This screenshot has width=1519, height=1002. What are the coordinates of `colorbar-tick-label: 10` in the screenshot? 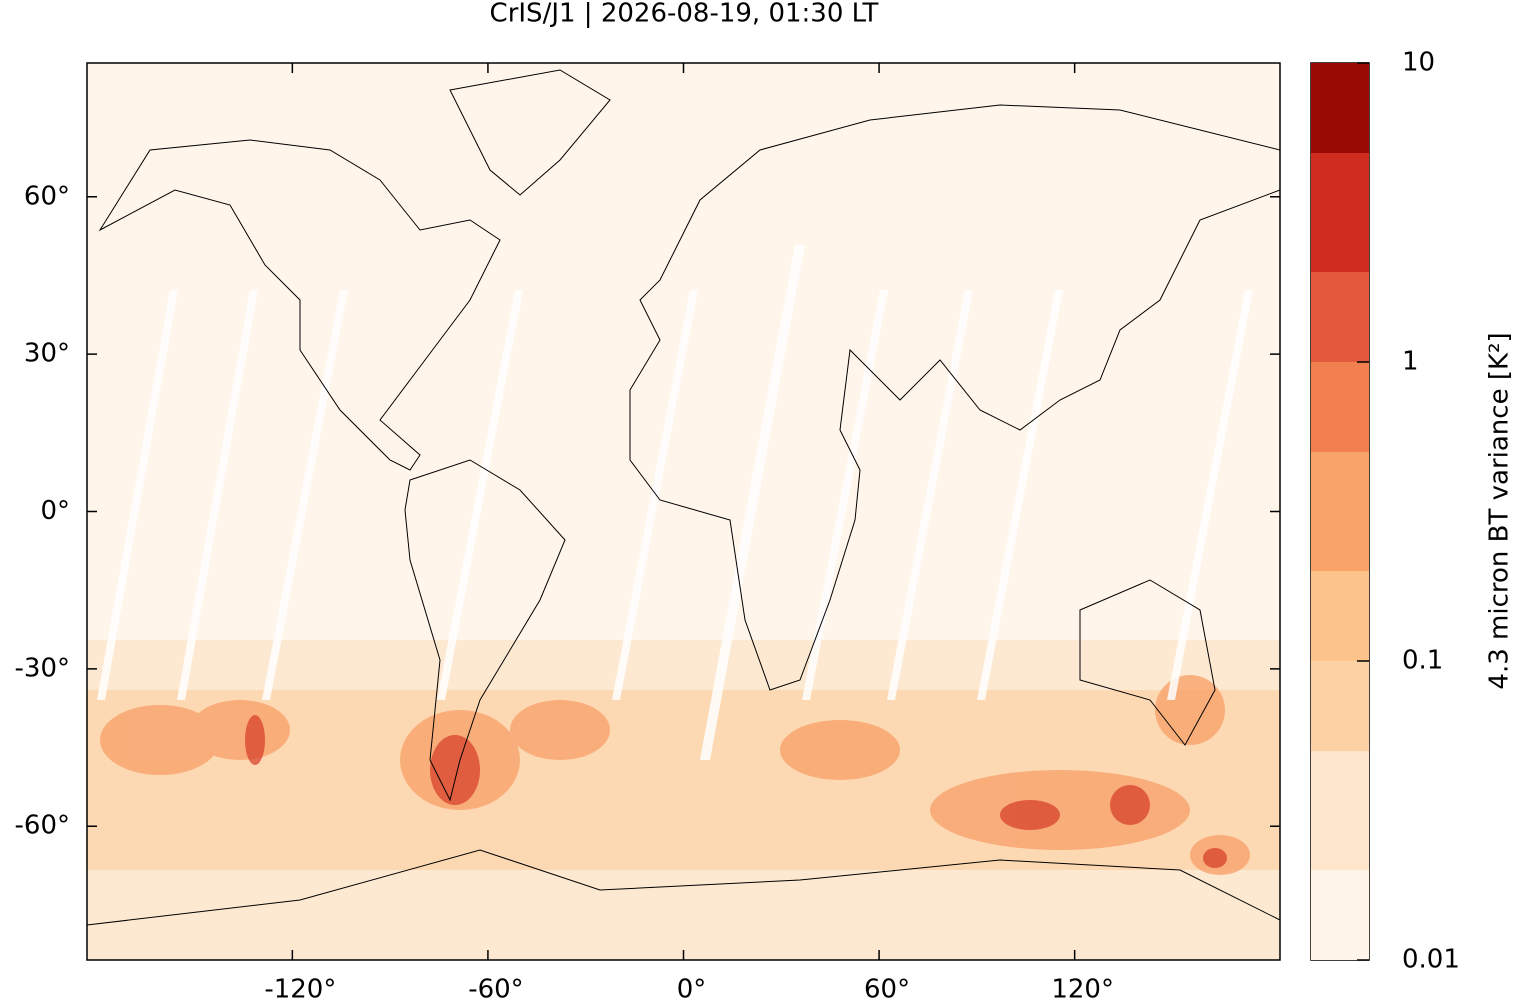 It's located at (1418, 63).